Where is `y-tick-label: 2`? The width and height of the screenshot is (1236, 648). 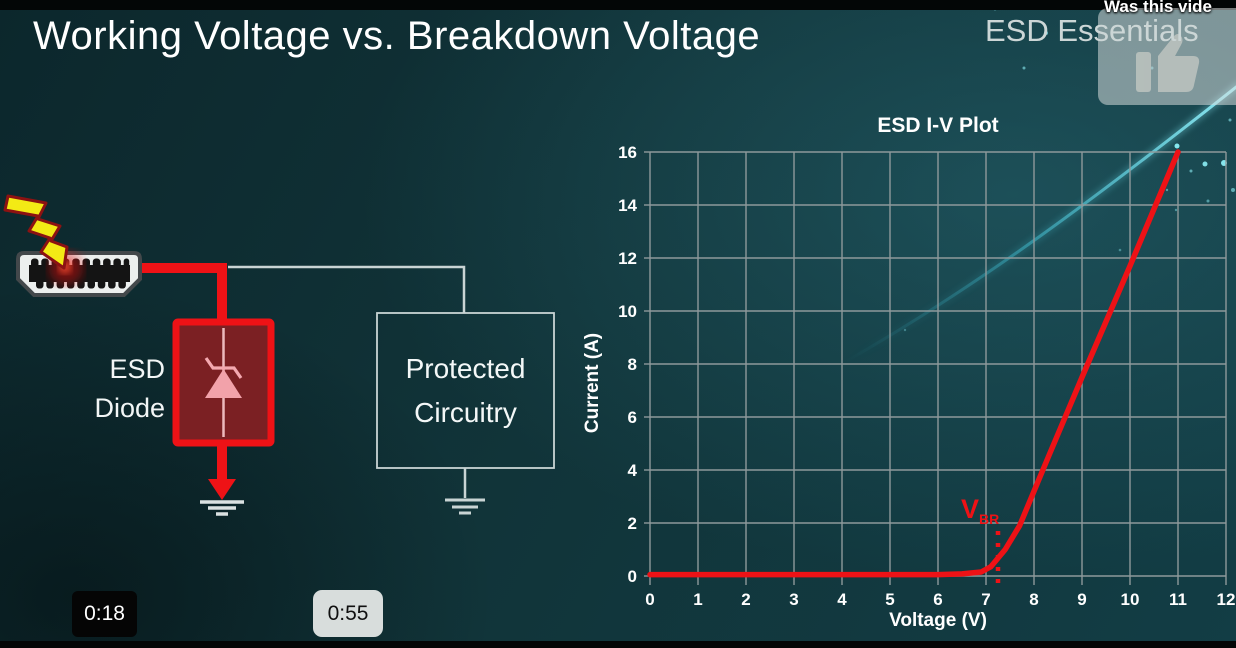
y-tick-label: 2 is located at coordinates (632, 523).